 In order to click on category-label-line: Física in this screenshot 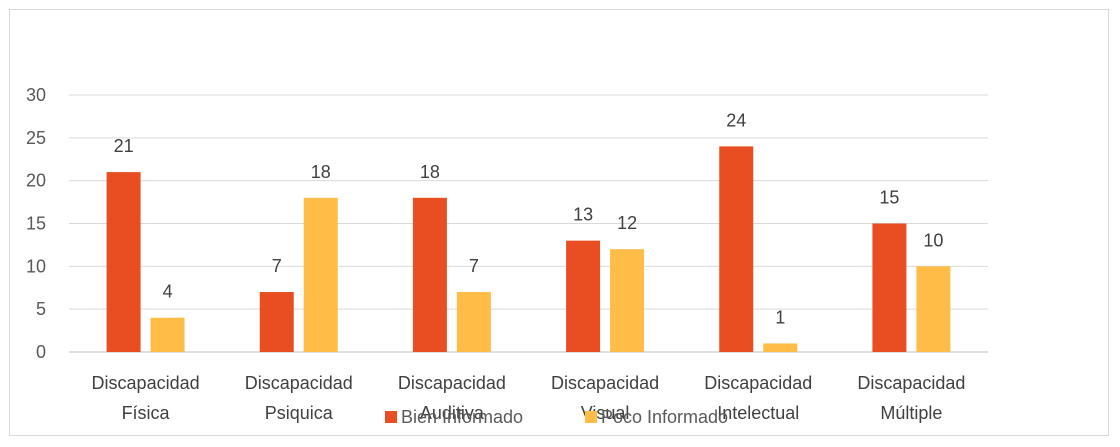, I will do `click(146, 413)`.